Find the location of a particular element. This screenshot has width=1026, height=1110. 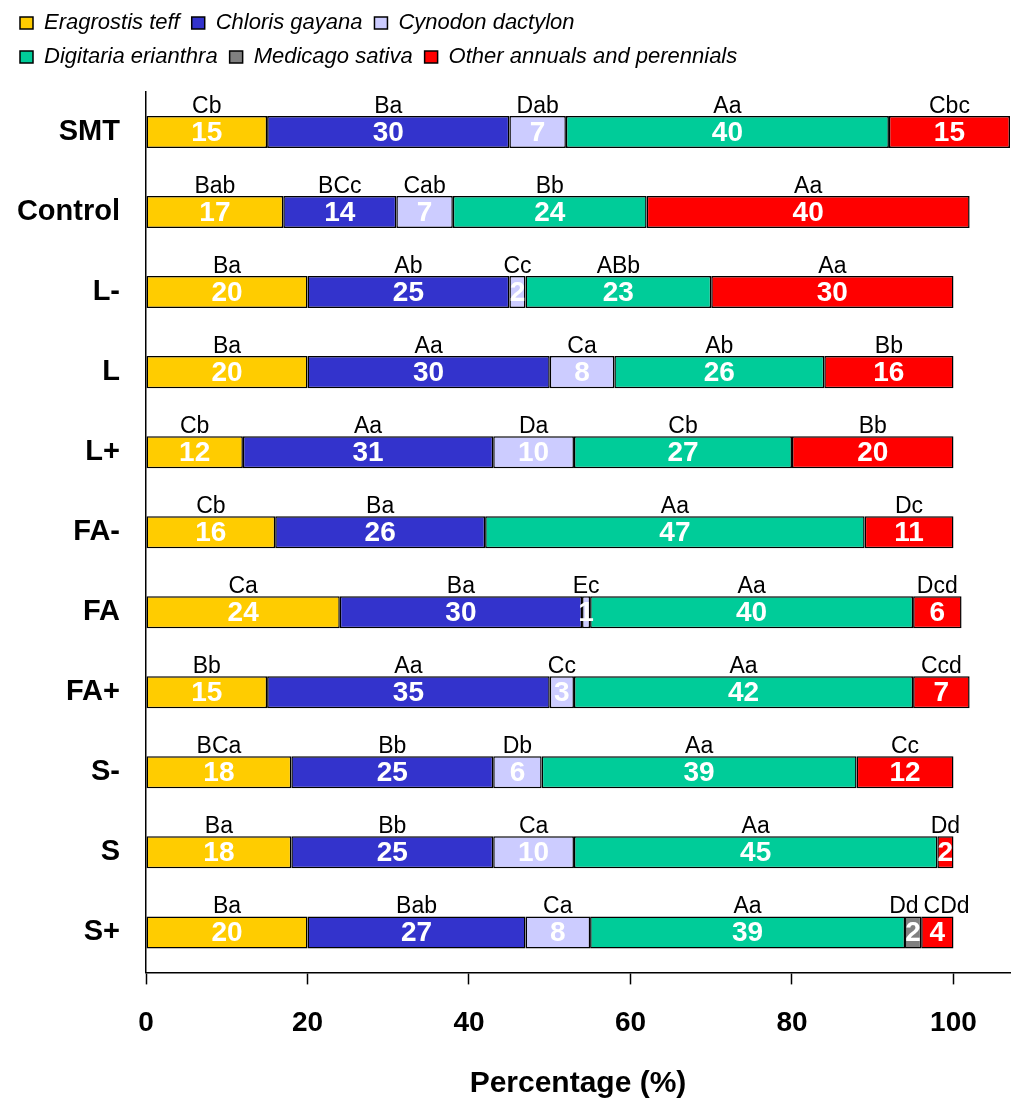

x-tick-label: 100 is located at coordinates (953, 1021).